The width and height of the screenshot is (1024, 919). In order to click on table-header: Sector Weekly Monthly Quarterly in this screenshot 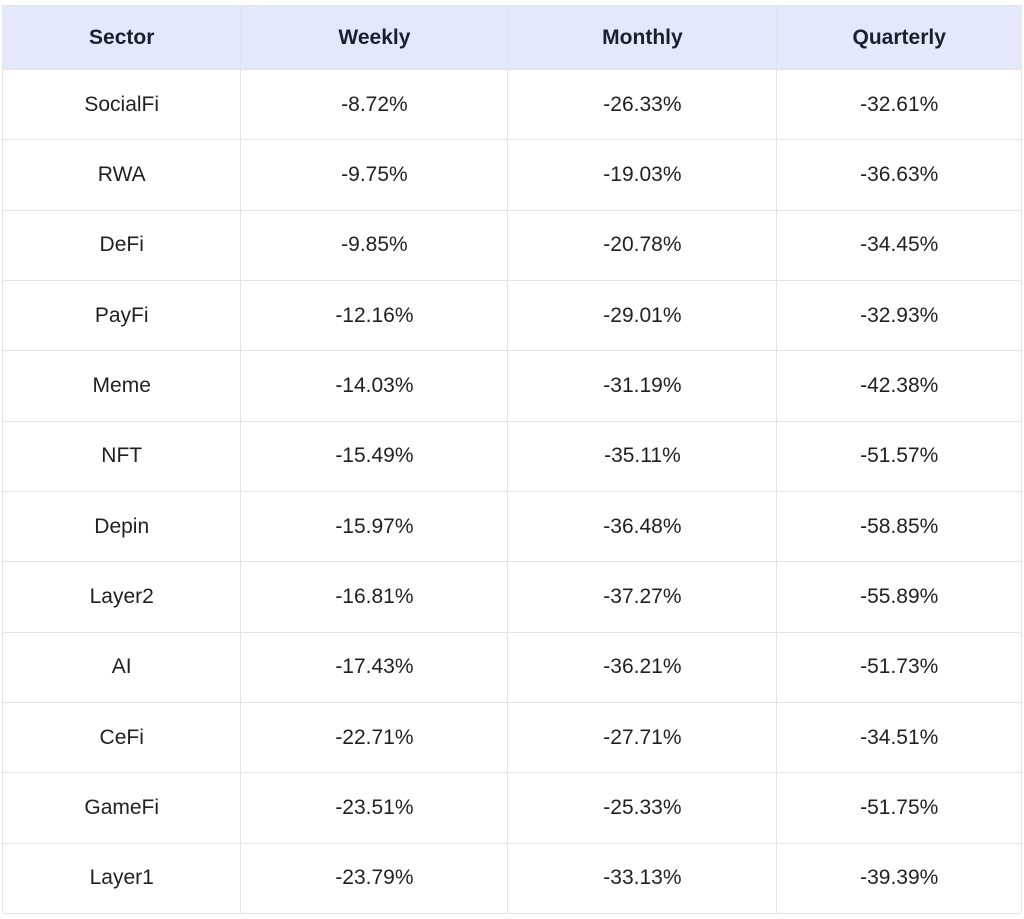, I will do `click(511, 37)`.